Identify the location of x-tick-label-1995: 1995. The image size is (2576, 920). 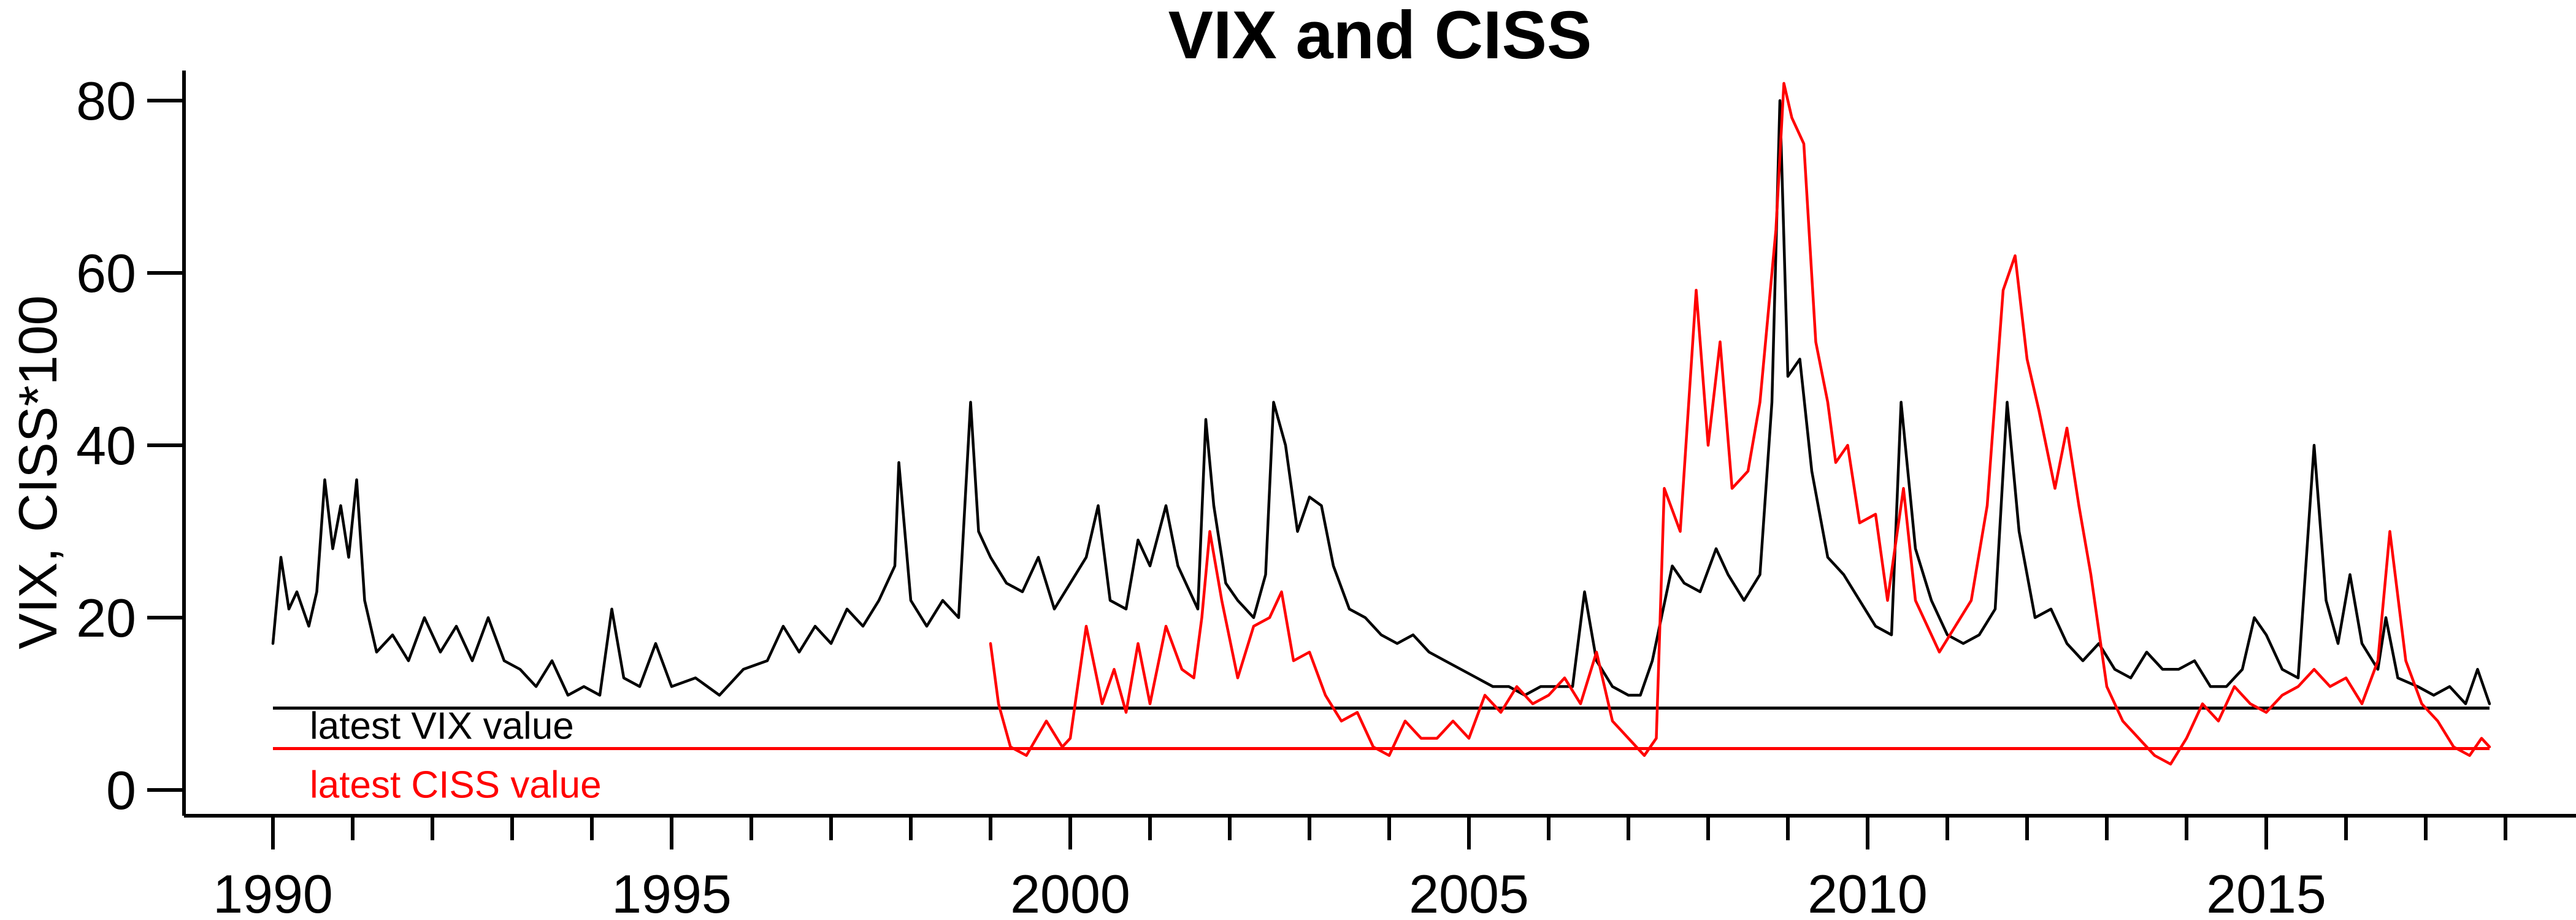
(671, 892).